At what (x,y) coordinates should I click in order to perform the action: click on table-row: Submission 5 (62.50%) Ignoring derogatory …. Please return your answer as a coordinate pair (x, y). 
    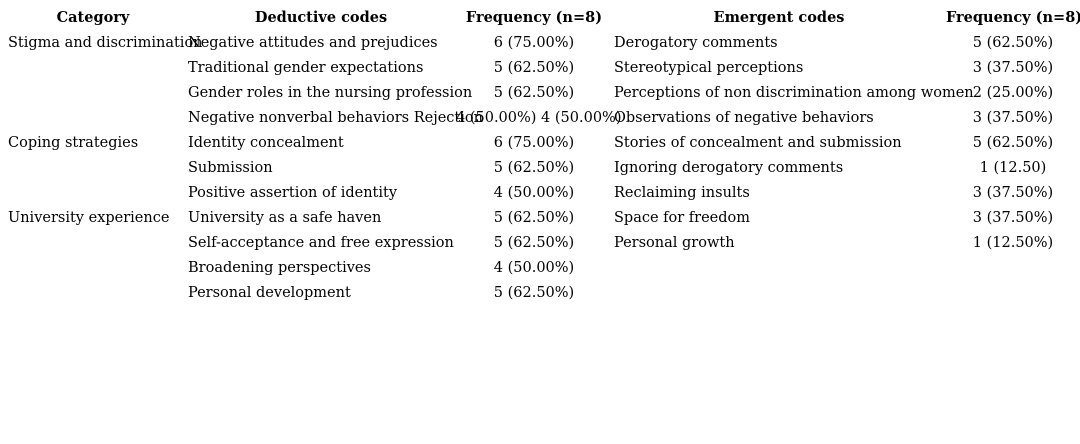
    Looking at the image, I should click on (540, 167).